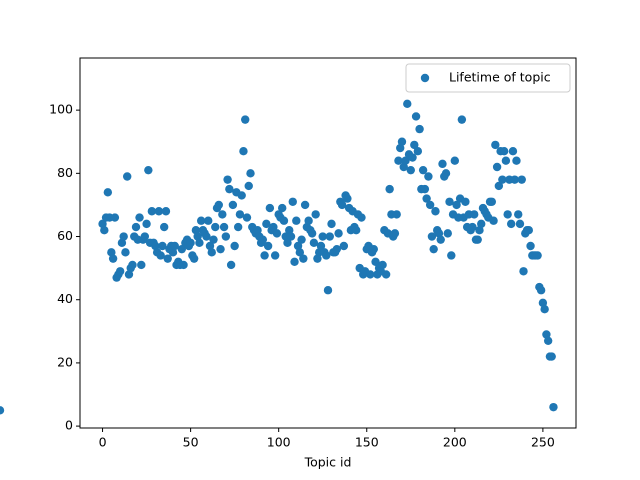 The image size is (640, 480). What do you see at coordinates (69, 425) in the screenshot?
I see `y-tick-label: 0` at bounding box center [69, 425].